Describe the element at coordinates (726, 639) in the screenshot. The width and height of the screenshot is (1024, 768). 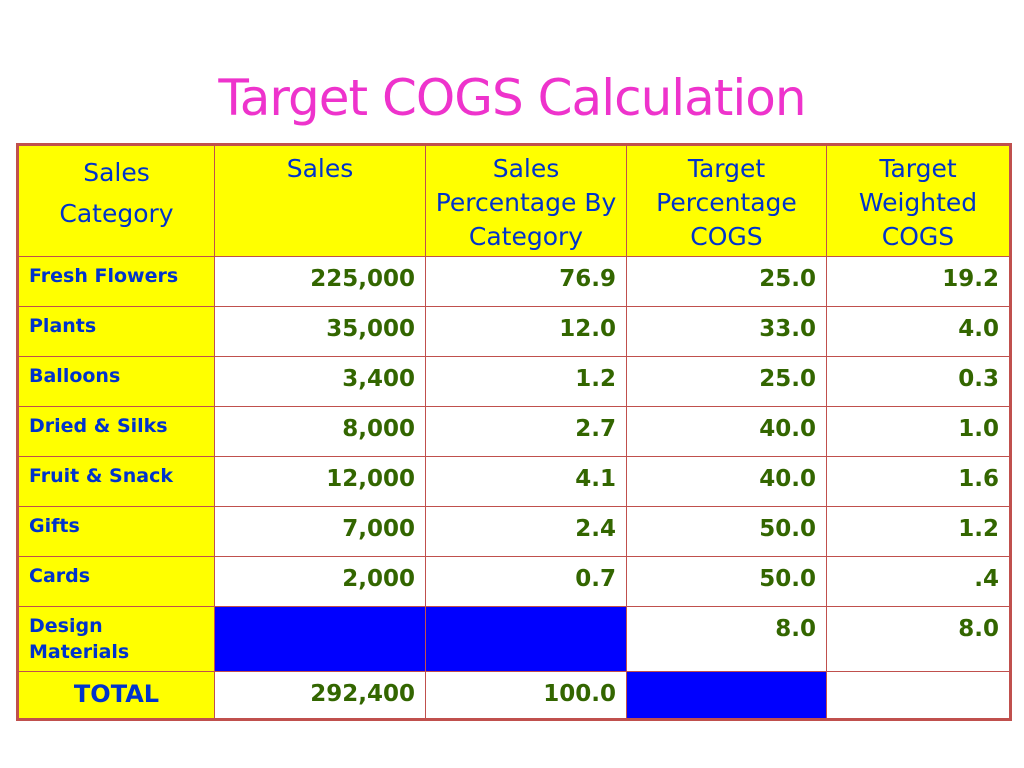
I see `target-percentage-cell: 8.0` at that location.